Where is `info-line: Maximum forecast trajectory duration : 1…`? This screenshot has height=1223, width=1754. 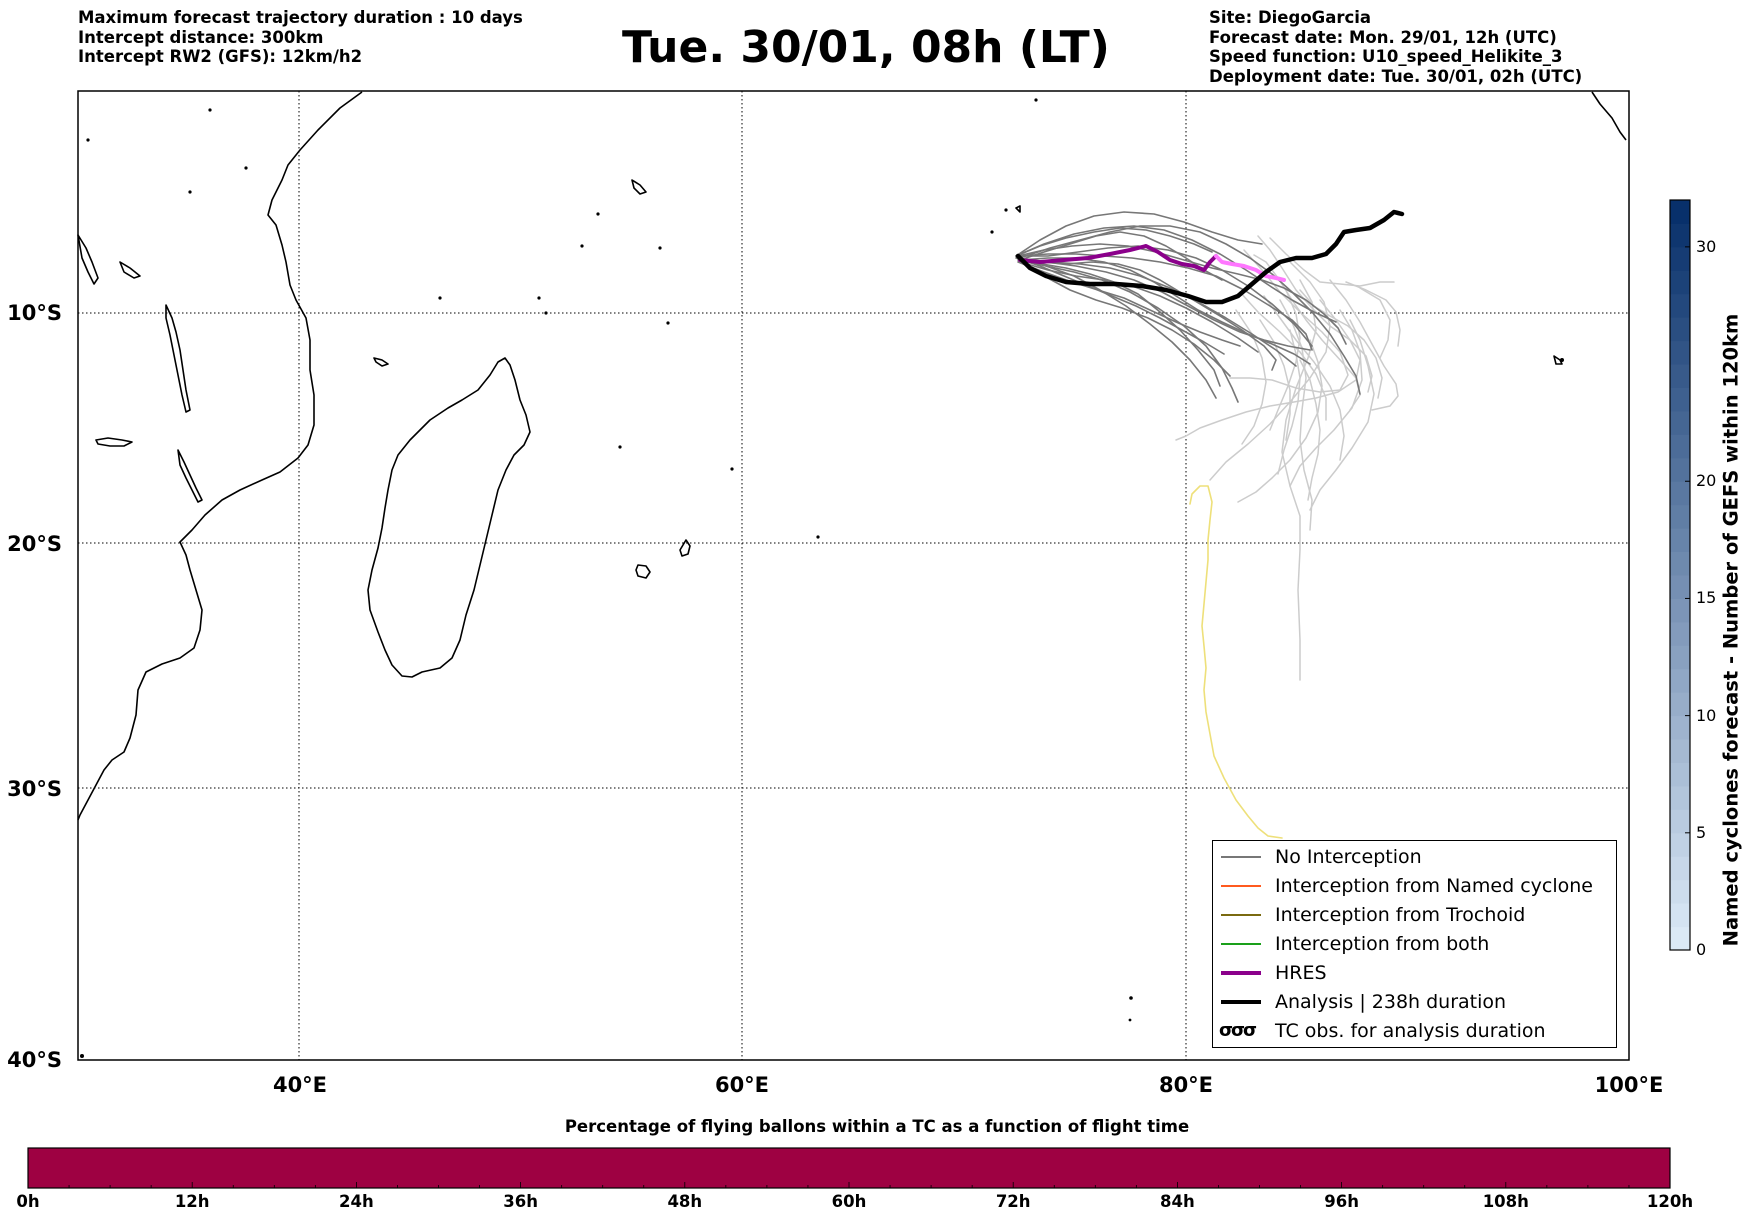 info-line: Maximum forecast trajectory duration : 1… is located at coordinates (300, 17).